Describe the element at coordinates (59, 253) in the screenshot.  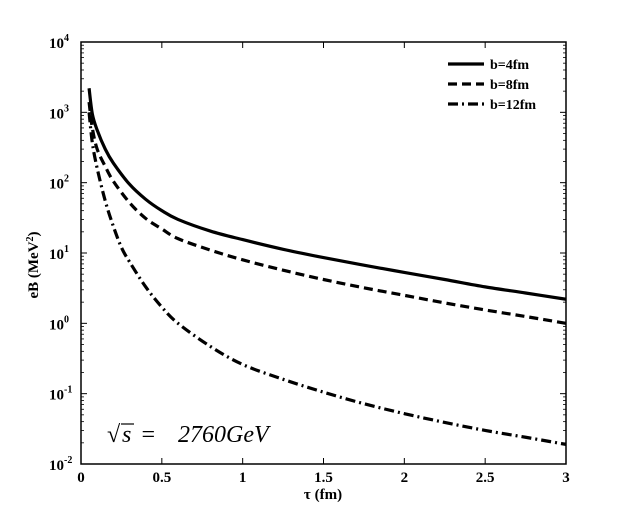
I see `y-tick-label: 10¹` at that location.